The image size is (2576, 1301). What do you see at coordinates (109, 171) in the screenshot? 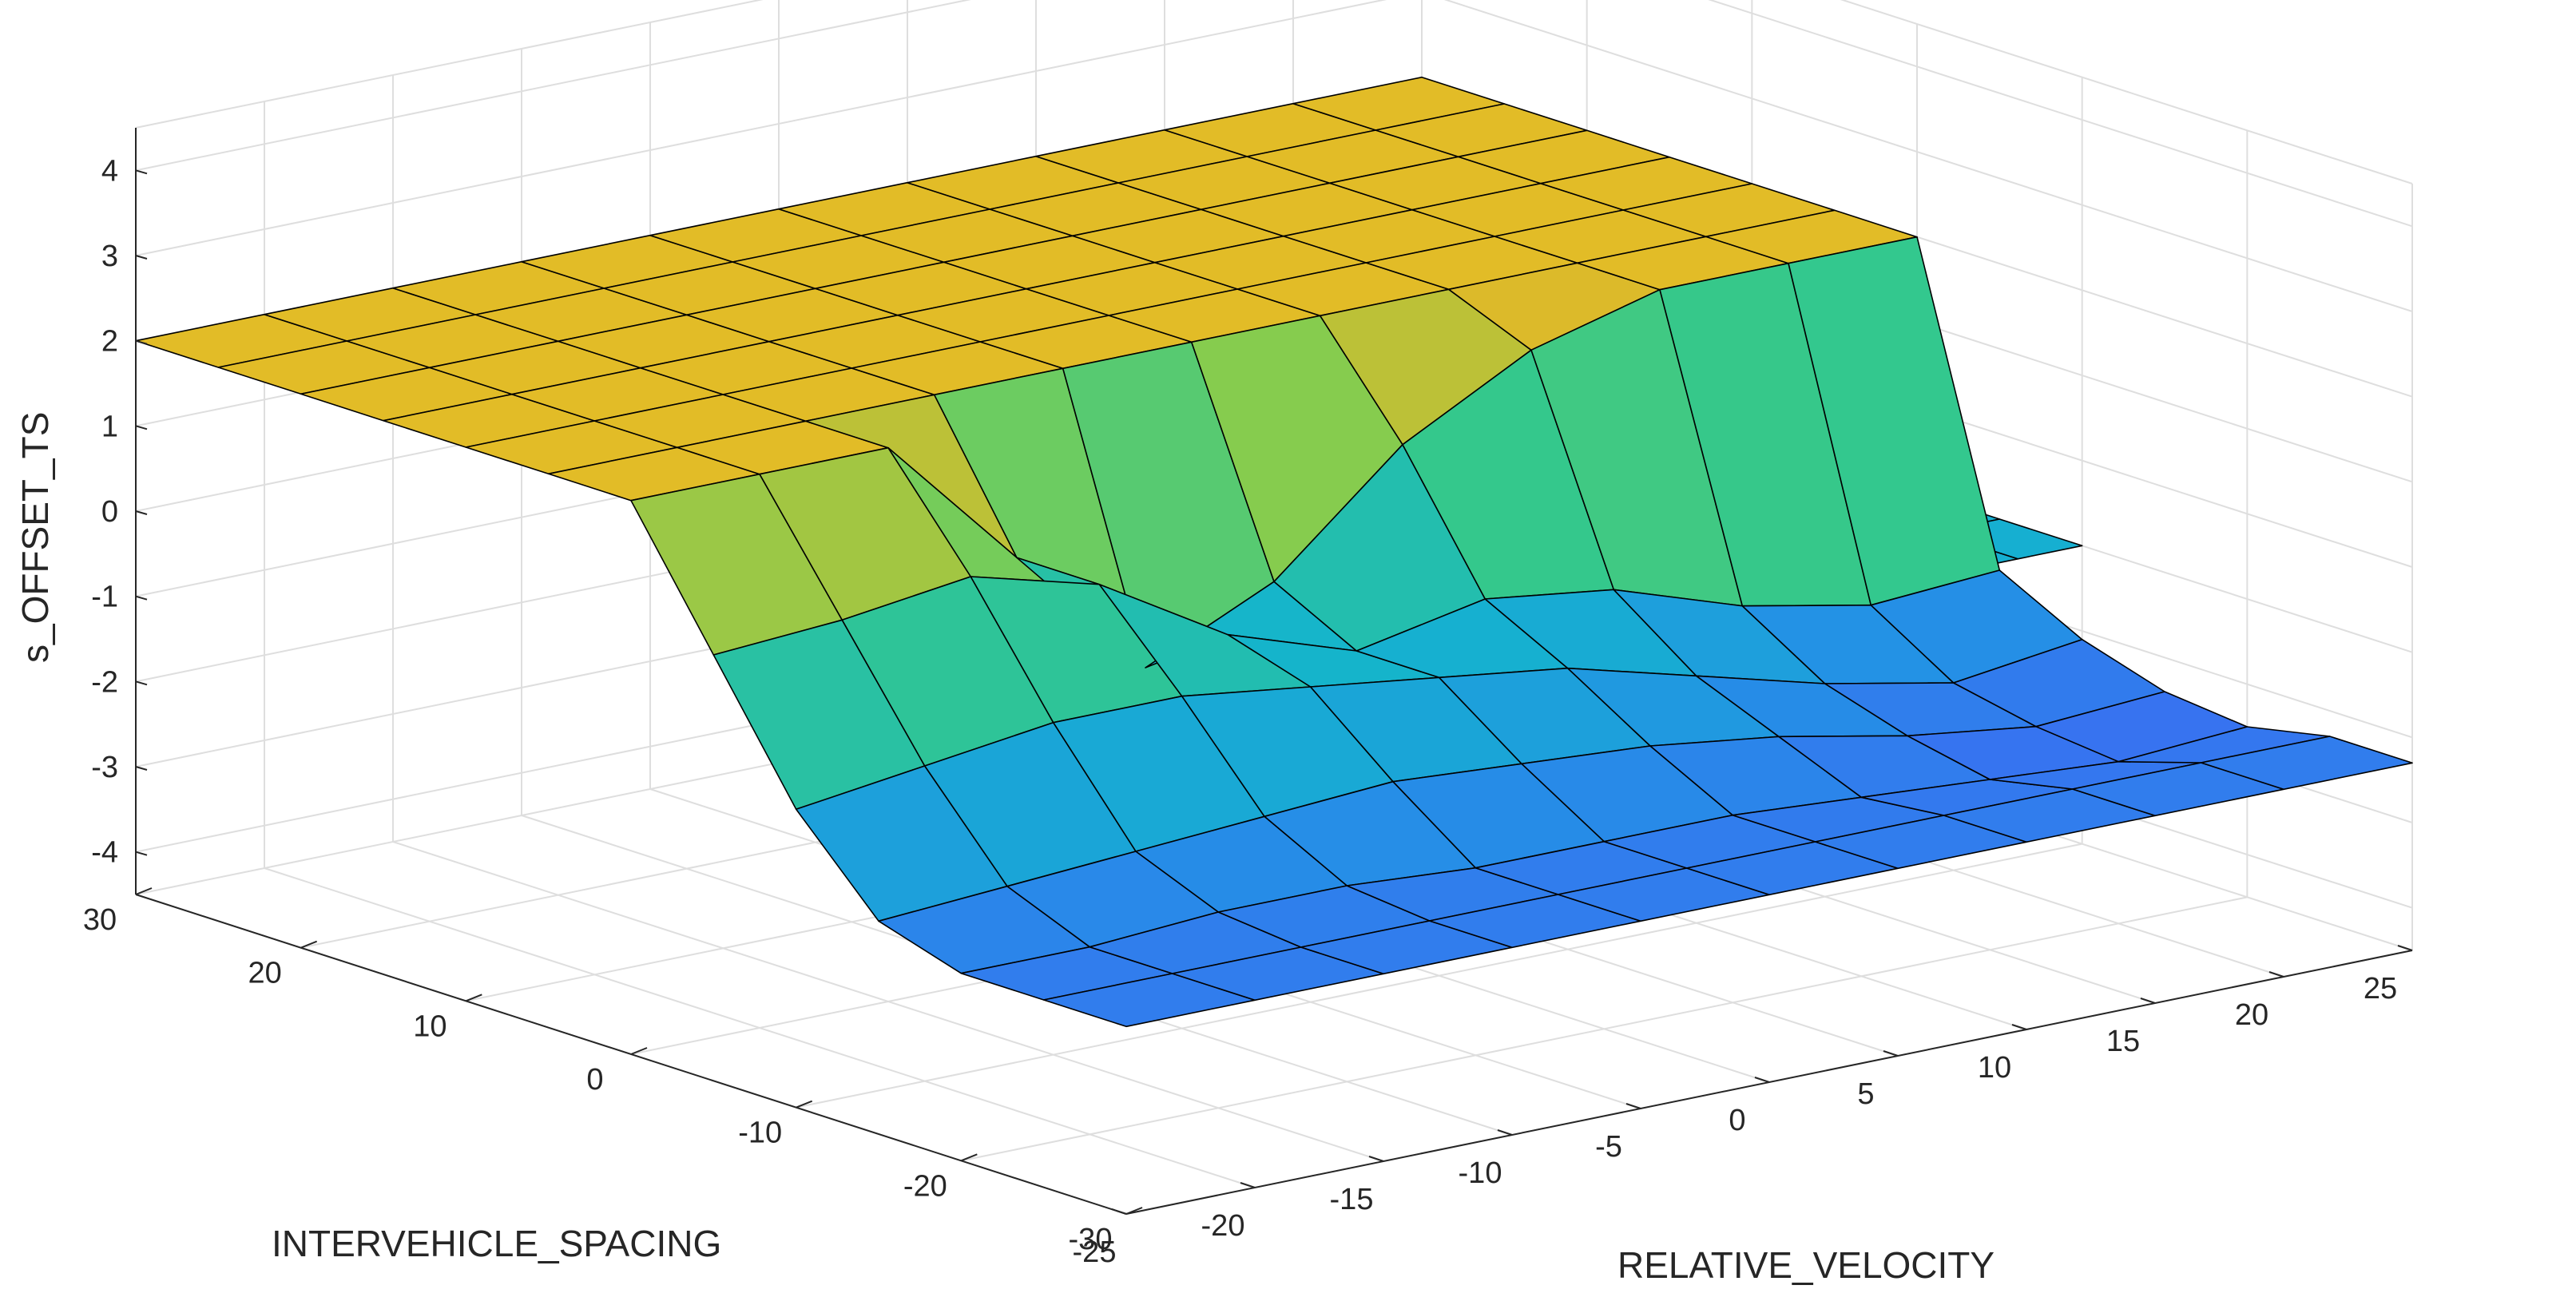
I see `z-tick-label: 4` at bounding box center [109, 171].